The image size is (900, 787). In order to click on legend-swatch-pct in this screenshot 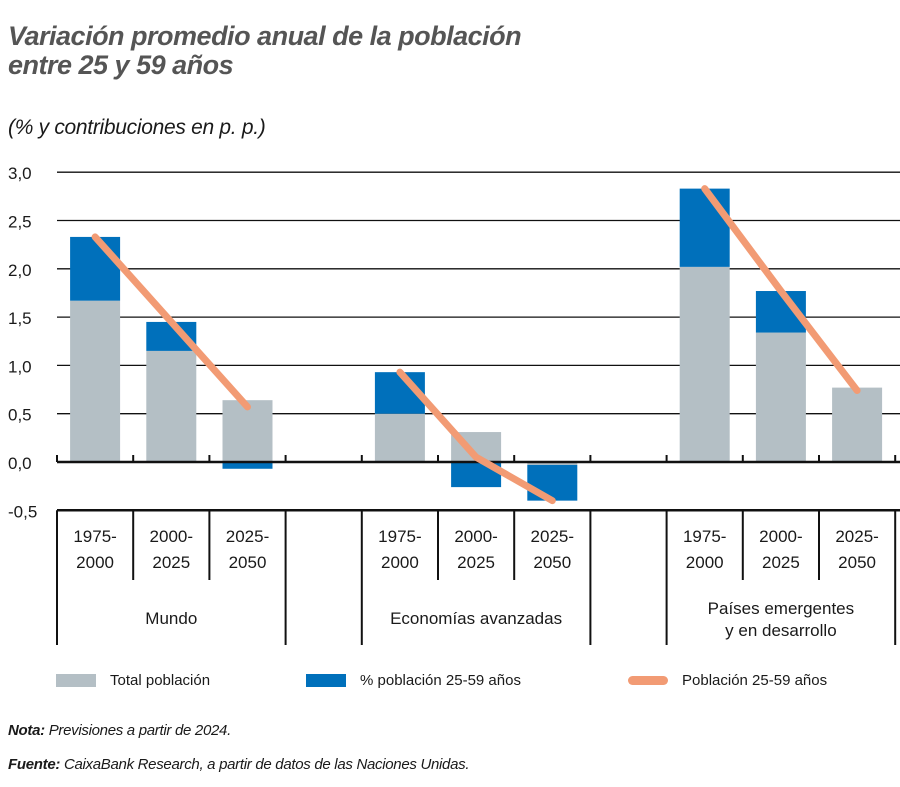, I will do `click(326, 680)`.